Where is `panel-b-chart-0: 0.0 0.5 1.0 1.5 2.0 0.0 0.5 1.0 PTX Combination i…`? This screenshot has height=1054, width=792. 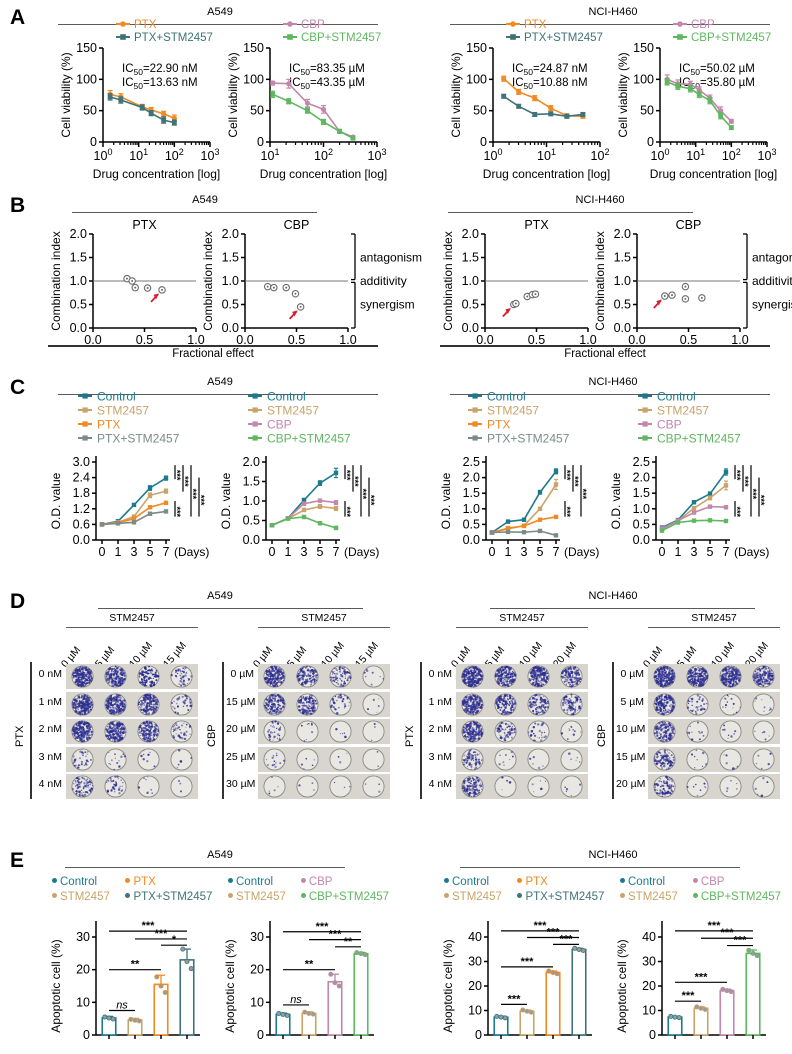
panel-b-chart-0: 0.0 0.5 1.0 1.5 2.0 0.0 0.5 1.0 PTX Combination i… is located at coordinates (127, 282).